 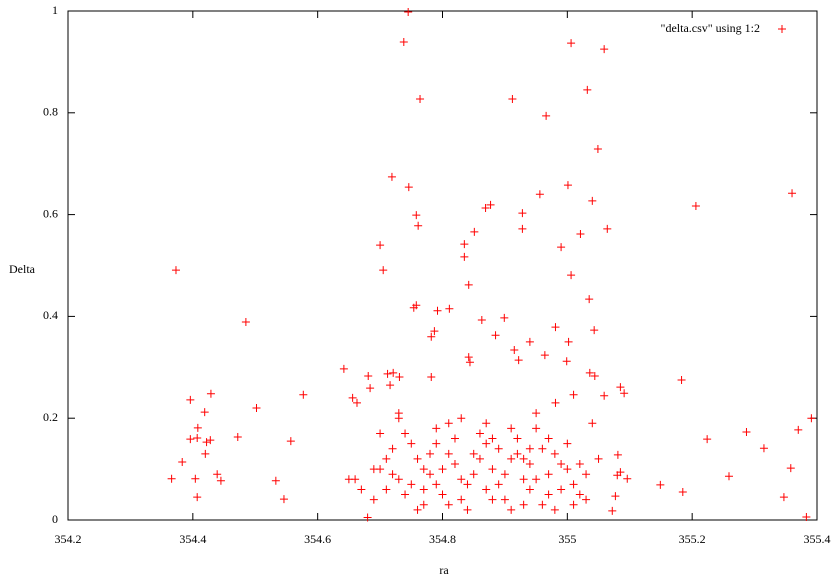 What do you see at coordinates (567, 539) in the screenshot?
I see `x-tick-label: 355` at bounding box center [567, 539].